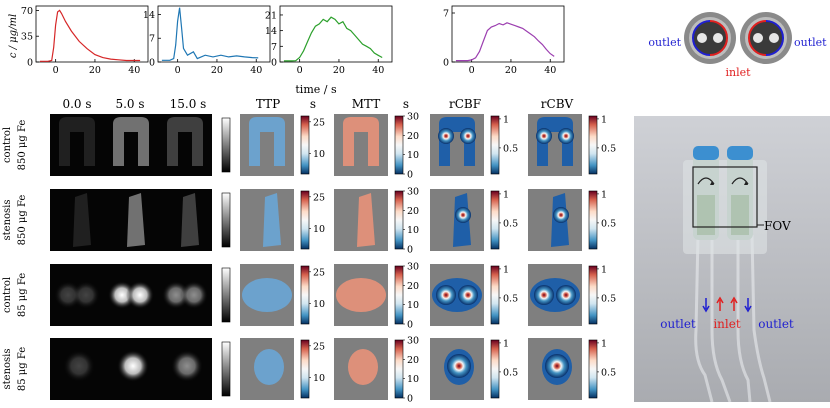 The height and width of the screenshot is (408, 830). I want to click on schematic-outlet-left: outlet, so click(664, 42).